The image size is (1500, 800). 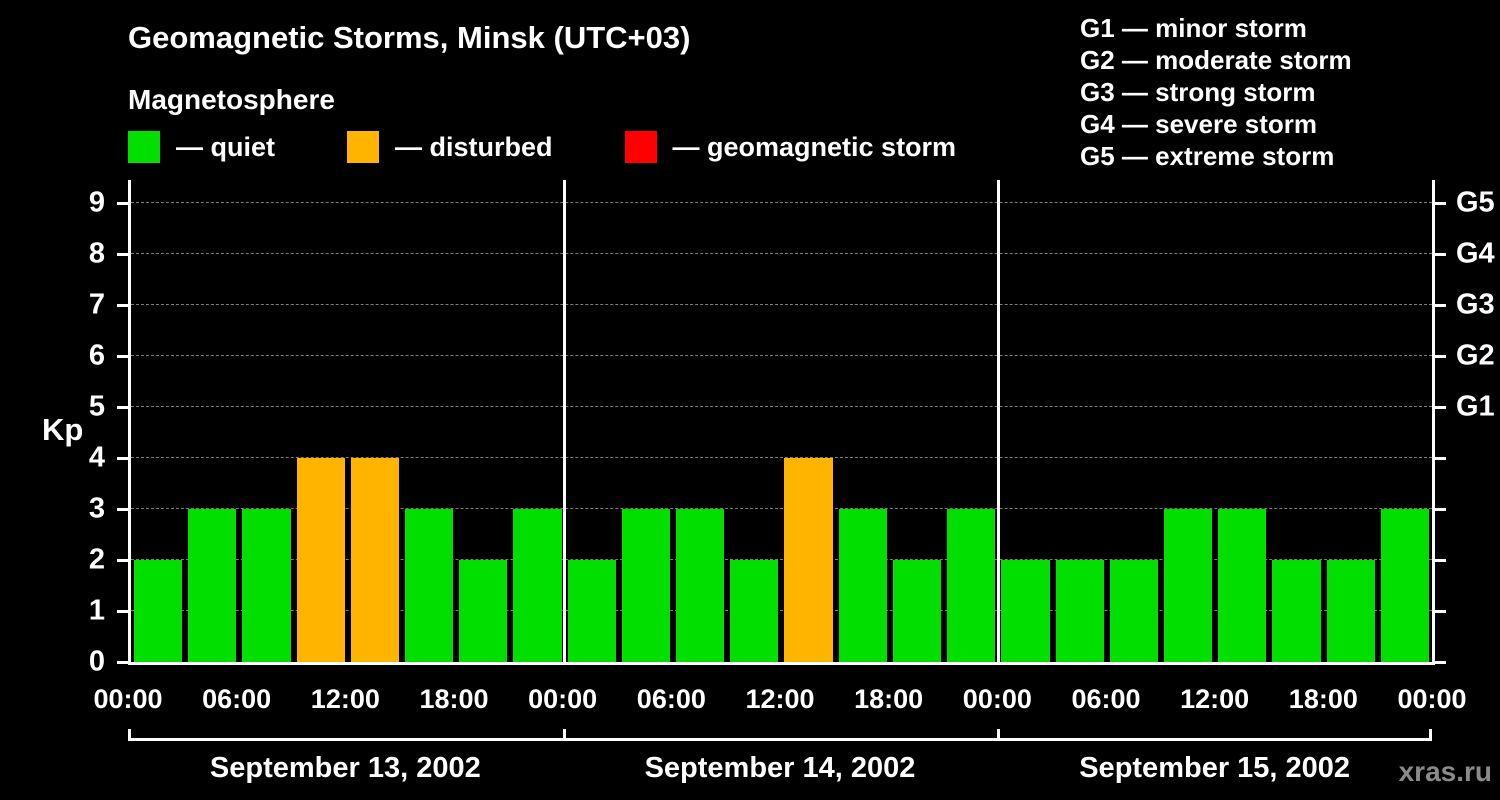 What do you see at coordinates (96, 253) in the screenshot?
I see `y-tick-label: 8` at bounding box center [96, 253].